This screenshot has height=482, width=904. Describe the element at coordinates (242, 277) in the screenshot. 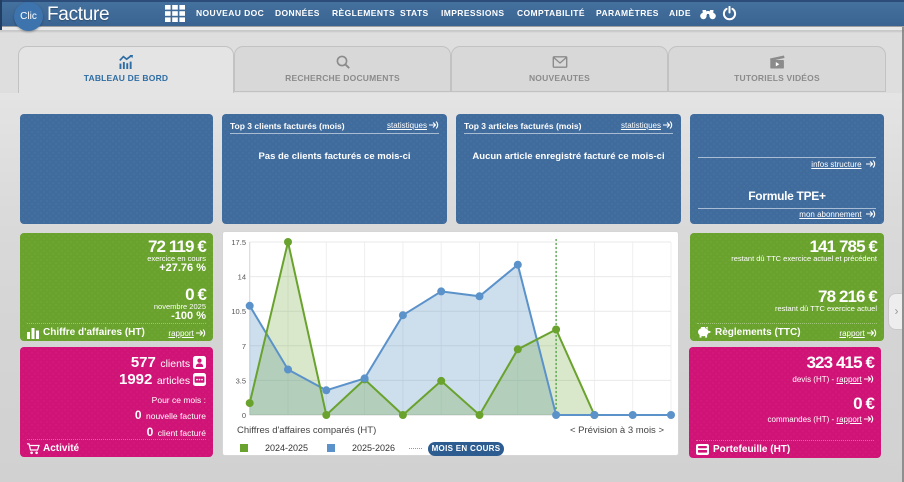

I see `svg-text: 14` at that location.